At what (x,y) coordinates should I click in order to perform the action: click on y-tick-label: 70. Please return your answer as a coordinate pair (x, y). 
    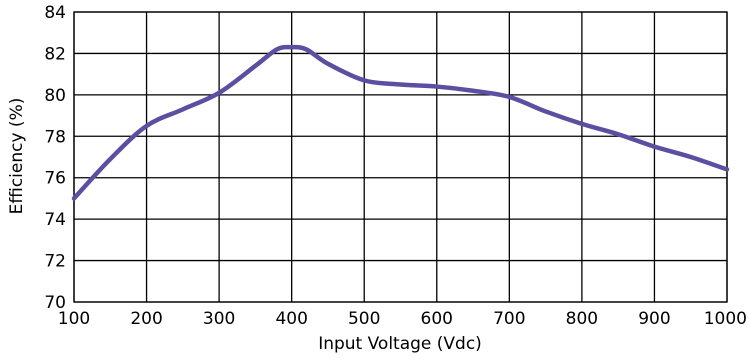
    Looking at the image, I should click on (55, 303).